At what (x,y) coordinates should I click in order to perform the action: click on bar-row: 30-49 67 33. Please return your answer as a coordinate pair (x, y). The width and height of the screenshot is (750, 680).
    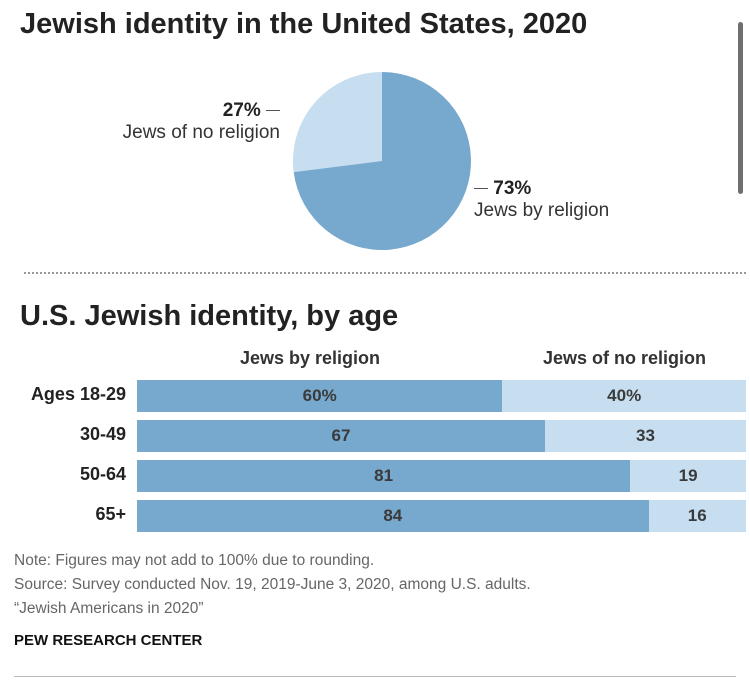
    Looking at the image, I should click on (375, 436).